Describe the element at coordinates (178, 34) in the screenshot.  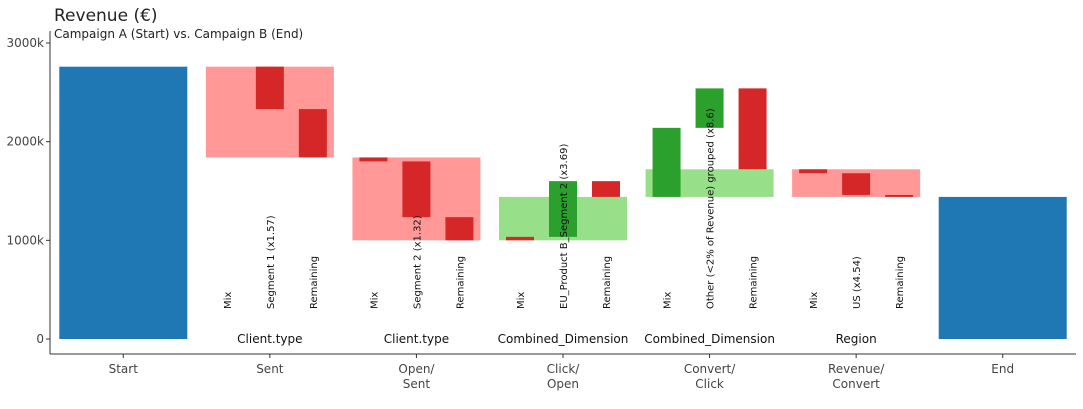
I see `chart-subtitle: Campaign A (Start) vs. Campaign B (End)` at that location.